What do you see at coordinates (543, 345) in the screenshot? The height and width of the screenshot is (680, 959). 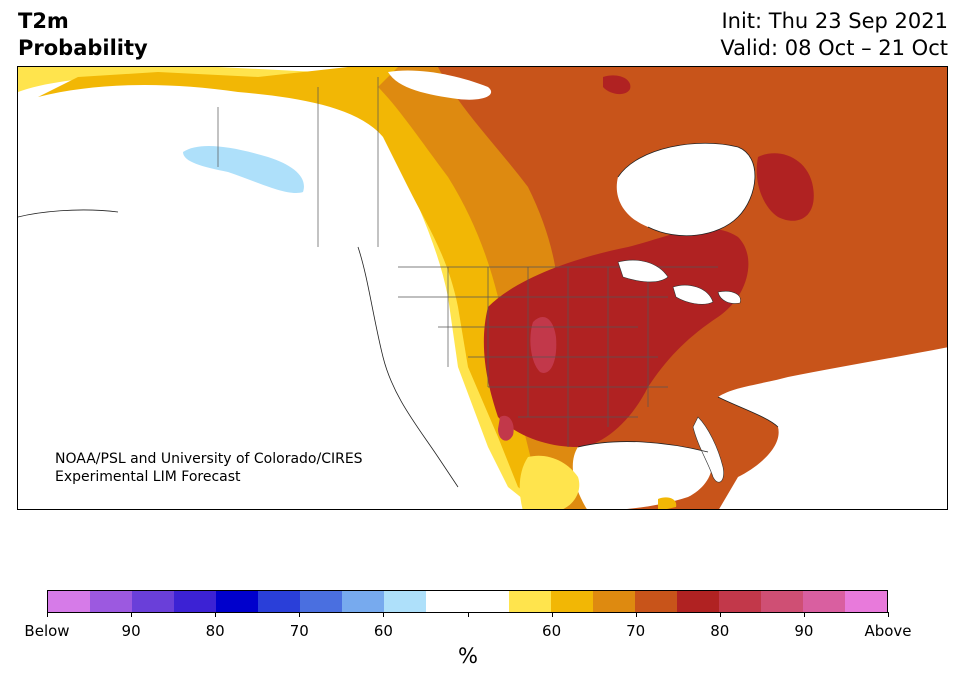 I see `region-above-a70` at bounding box center [543, 345].